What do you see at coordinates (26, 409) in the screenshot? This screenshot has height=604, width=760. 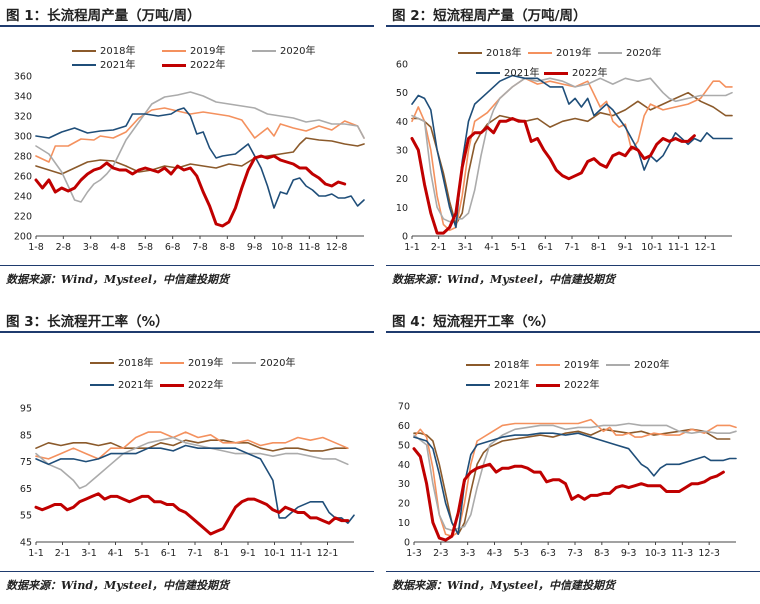 I see `y-tick-label: 95` at bounding box center [26, 409].